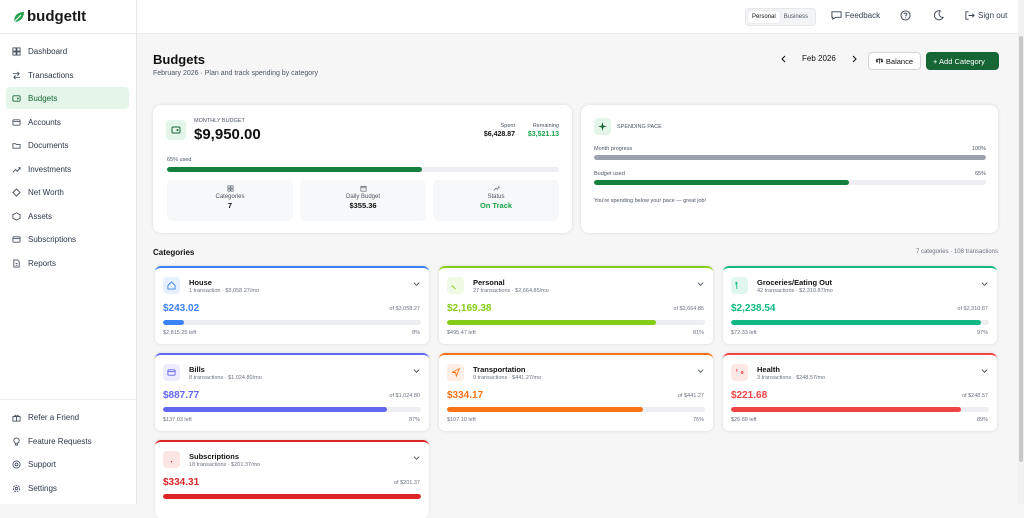  What do you see at coordinates (507, 378) in the screenshot?
I see `category-transactions: 9 transactions · $441.27/mo` at bounding box center [507, 378].